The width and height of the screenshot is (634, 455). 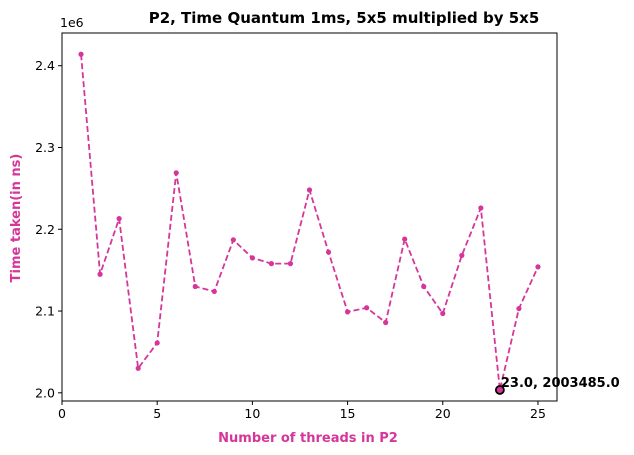 What do you see at coordinates (538, 413) in the screenshot?
I see `x-tick-label: 25` at bounding box center [538, 413].